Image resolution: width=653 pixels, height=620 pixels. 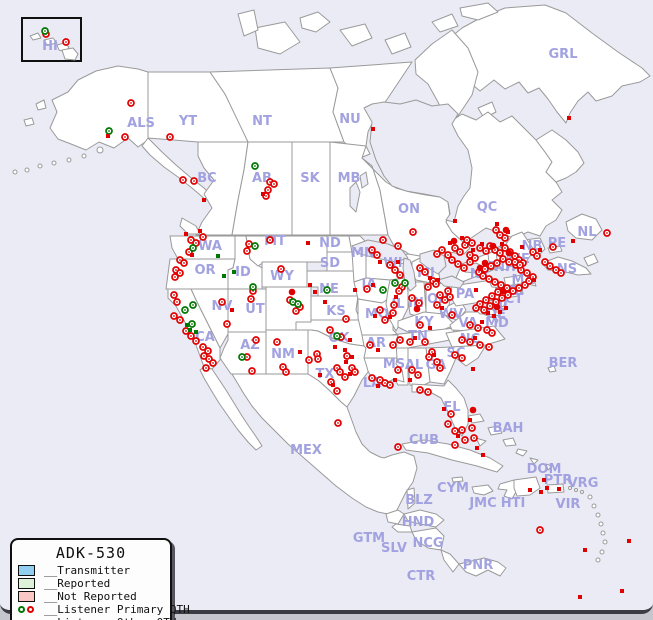 What do you see at coordinates (402, 528) in the screenshot?
I see `region-SLV` at bounding box center [402, 528].